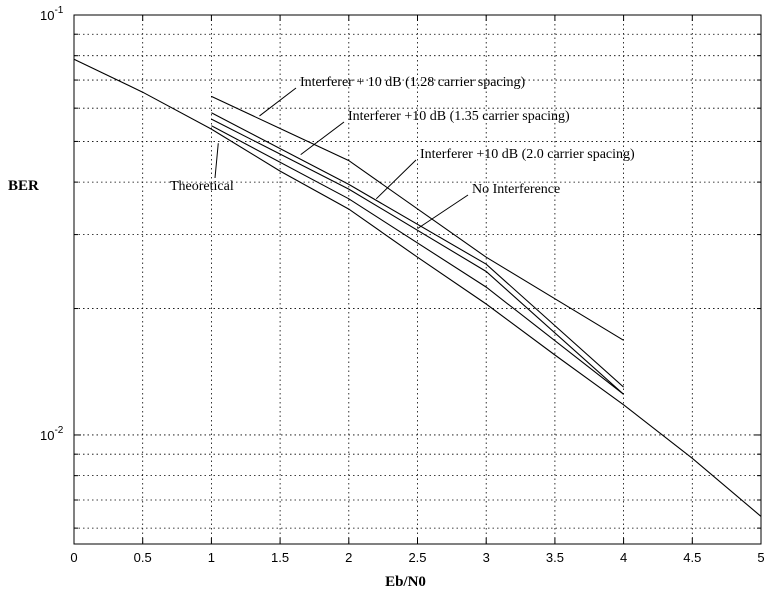 The height and width of the screenshot is (594, 767). I want to click on annotation-label-3: No Interference, so click(516, 189).